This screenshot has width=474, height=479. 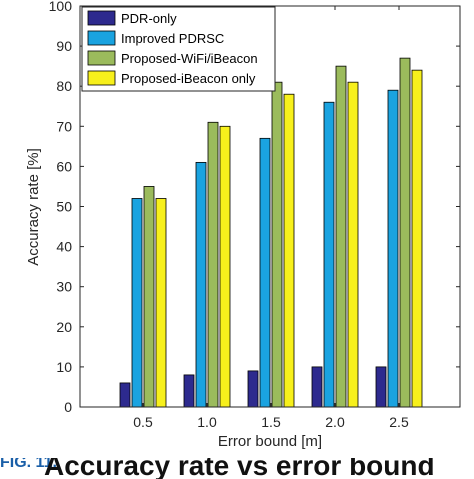 I want to click on legend-label: PDR-only, so click(x=149, y=18).